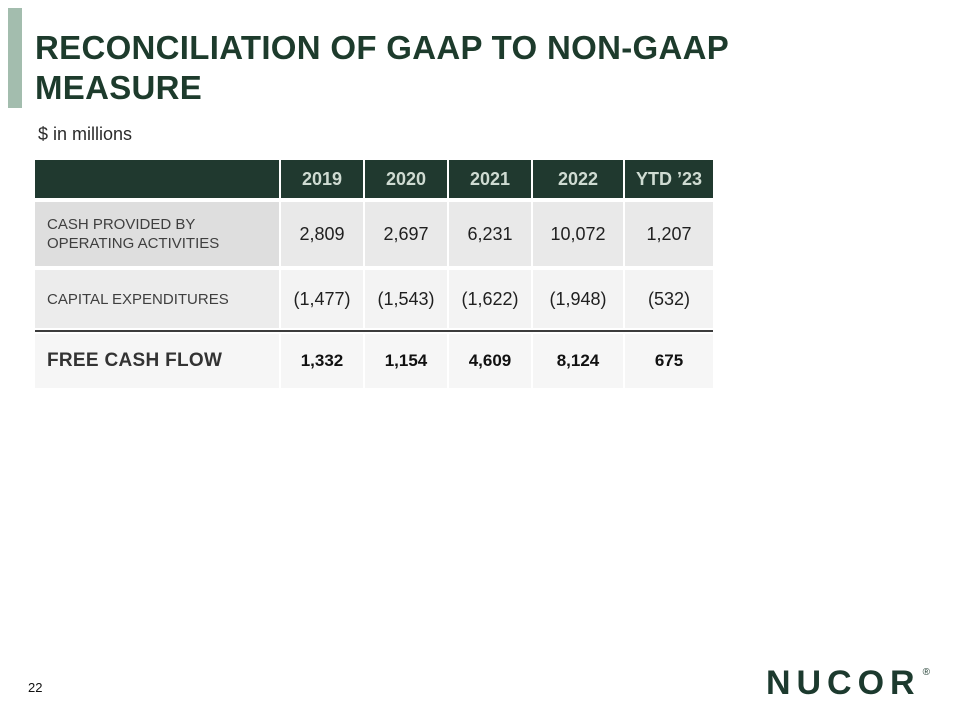 The width and height of the screenshot is (960, 720). I want to click on cell-value: 6,231, so click(491, 234).